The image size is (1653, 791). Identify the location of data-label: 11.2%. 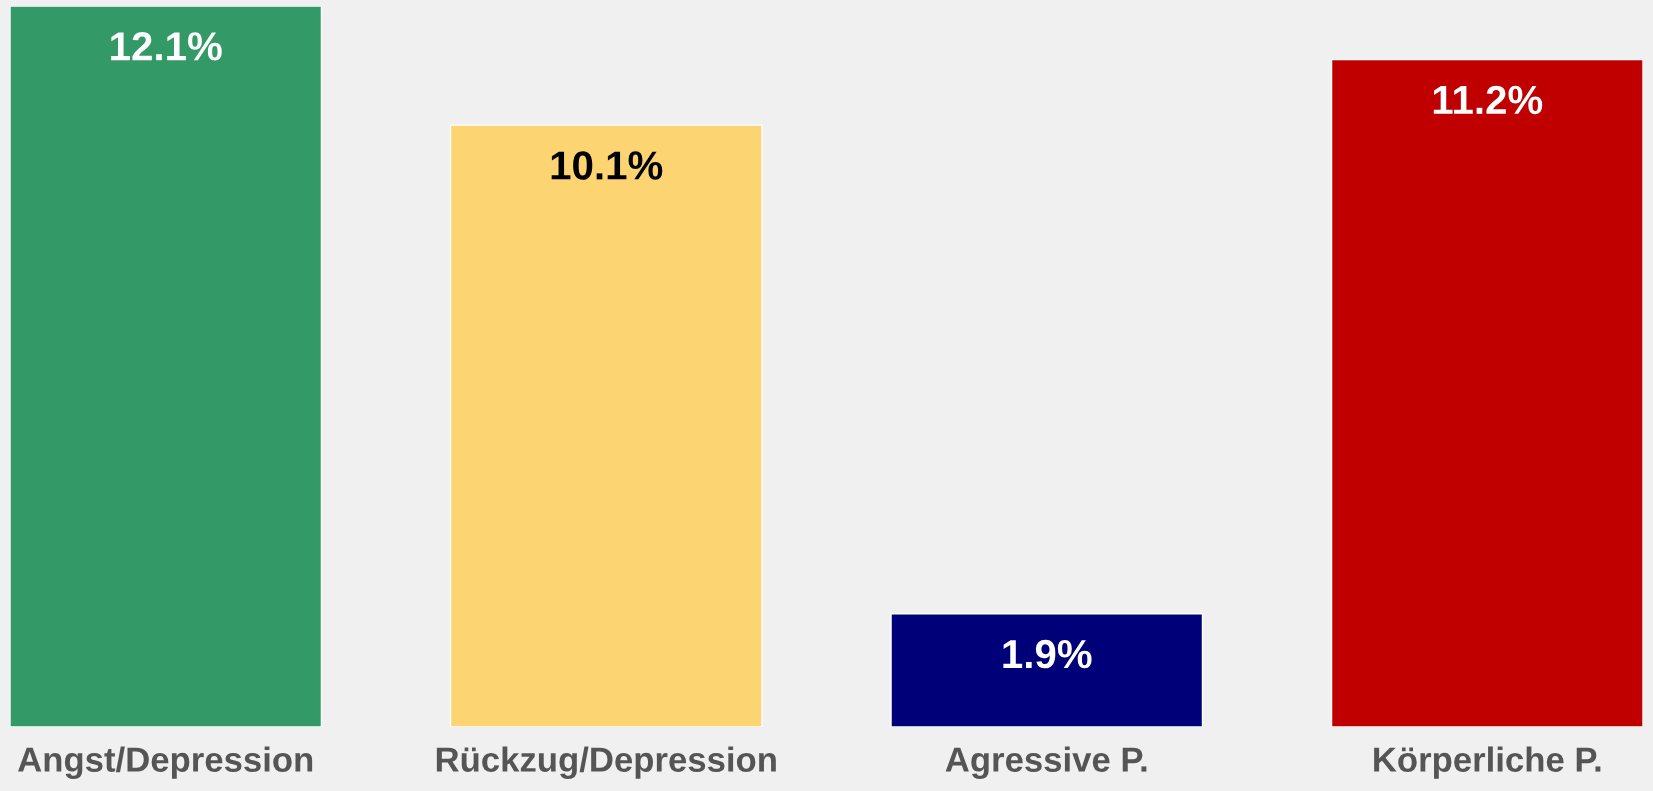
(1488, 100).